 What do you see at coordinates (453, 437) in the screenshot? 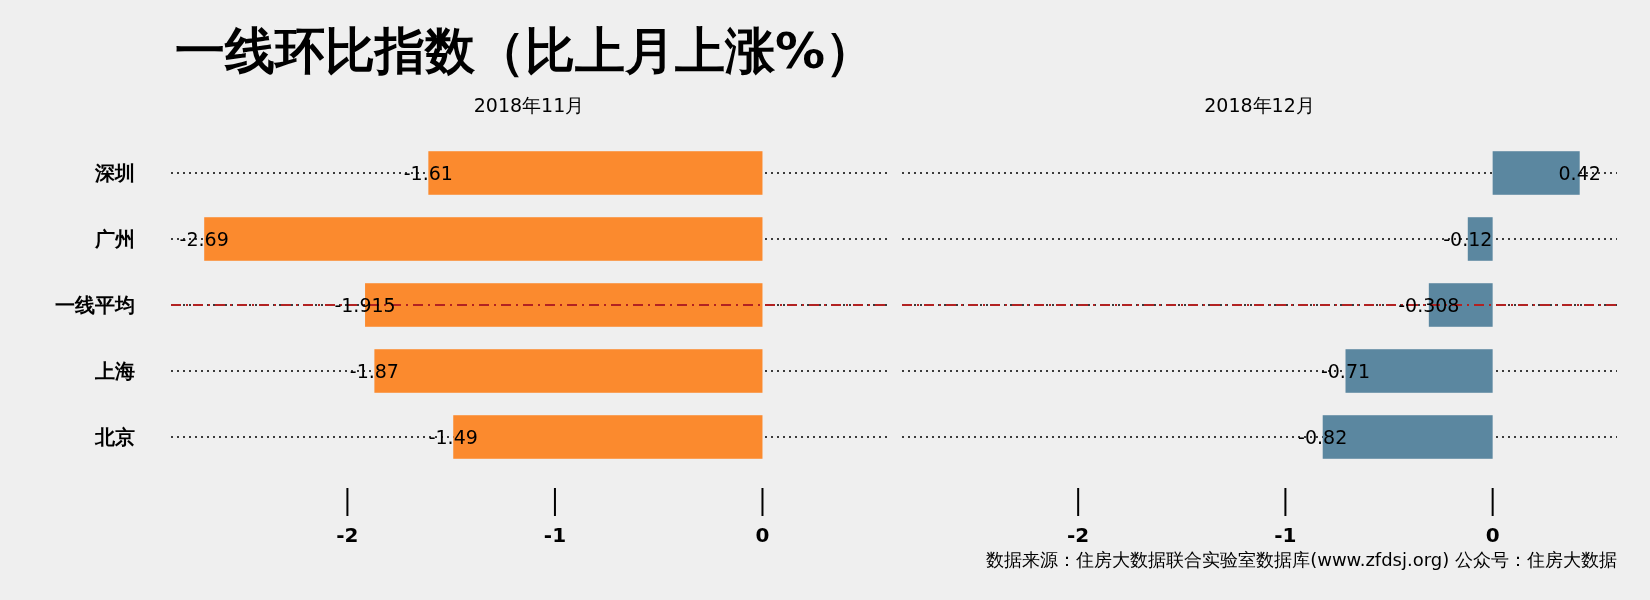
I see `data-label: -1.49` at bounding box center [453, 437].